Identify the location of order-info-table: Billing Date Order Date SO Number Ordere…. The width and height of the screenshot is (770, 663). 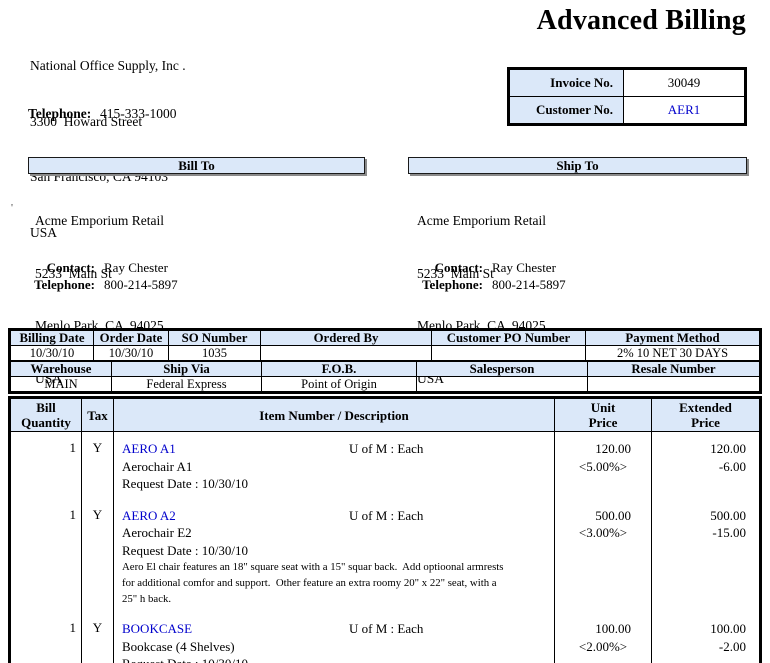
(385, 361).